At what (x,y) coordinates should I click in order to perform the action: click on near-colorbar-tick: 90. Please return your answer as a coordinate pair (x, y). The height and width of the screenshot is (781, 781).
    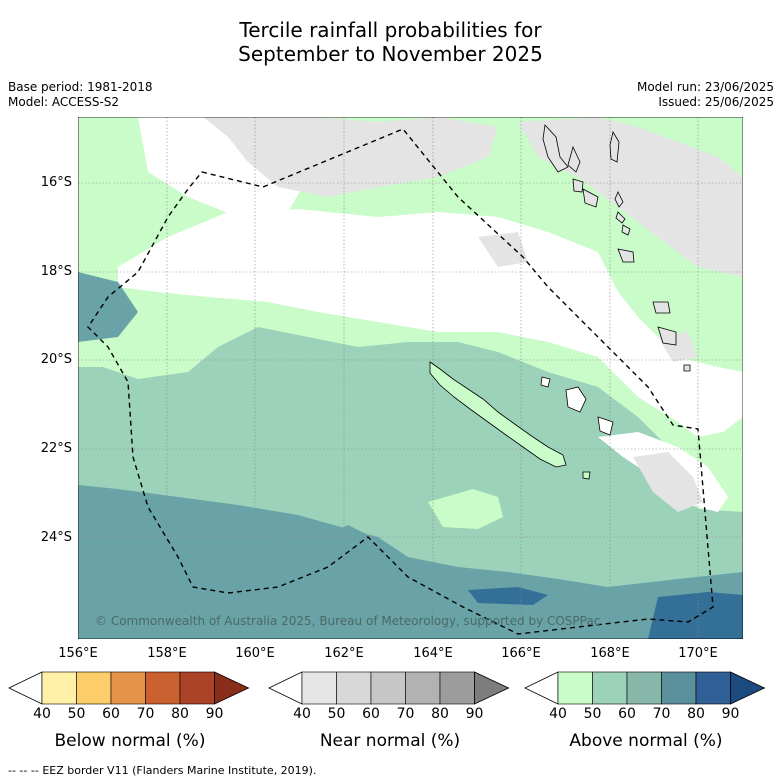
    Looking at the image, I should click on (474, 714).